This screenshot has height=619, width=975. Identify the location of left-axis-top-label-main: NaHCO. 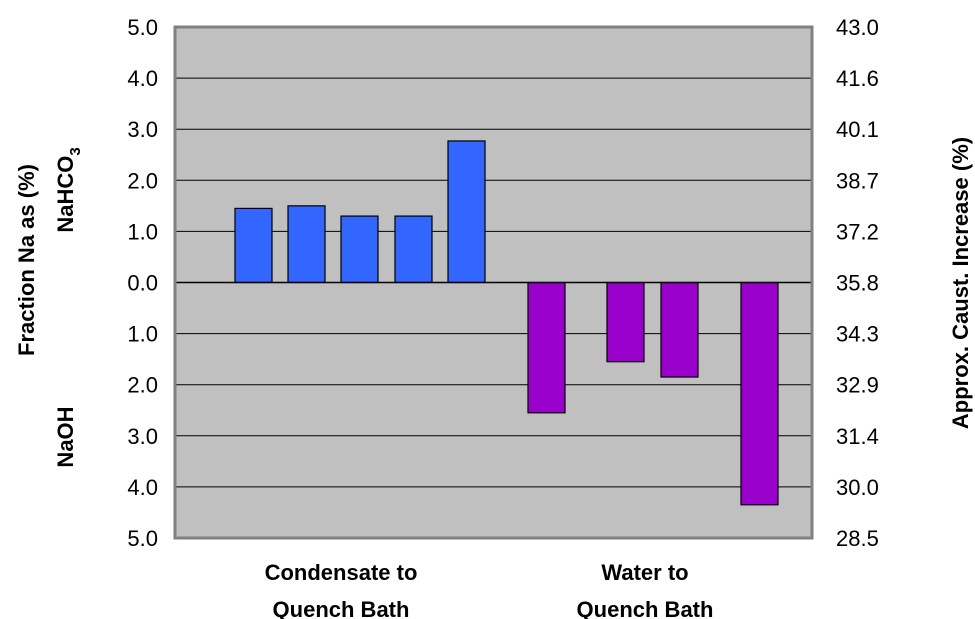
(65, 194).